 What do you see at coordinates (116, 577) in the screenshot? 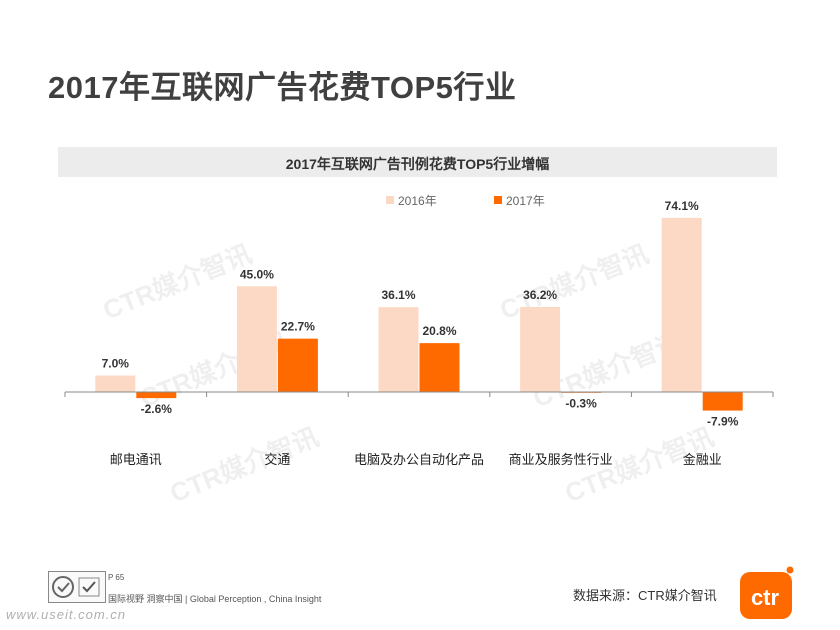
I see `page-number: P 65` at bounding box center [116, 577].